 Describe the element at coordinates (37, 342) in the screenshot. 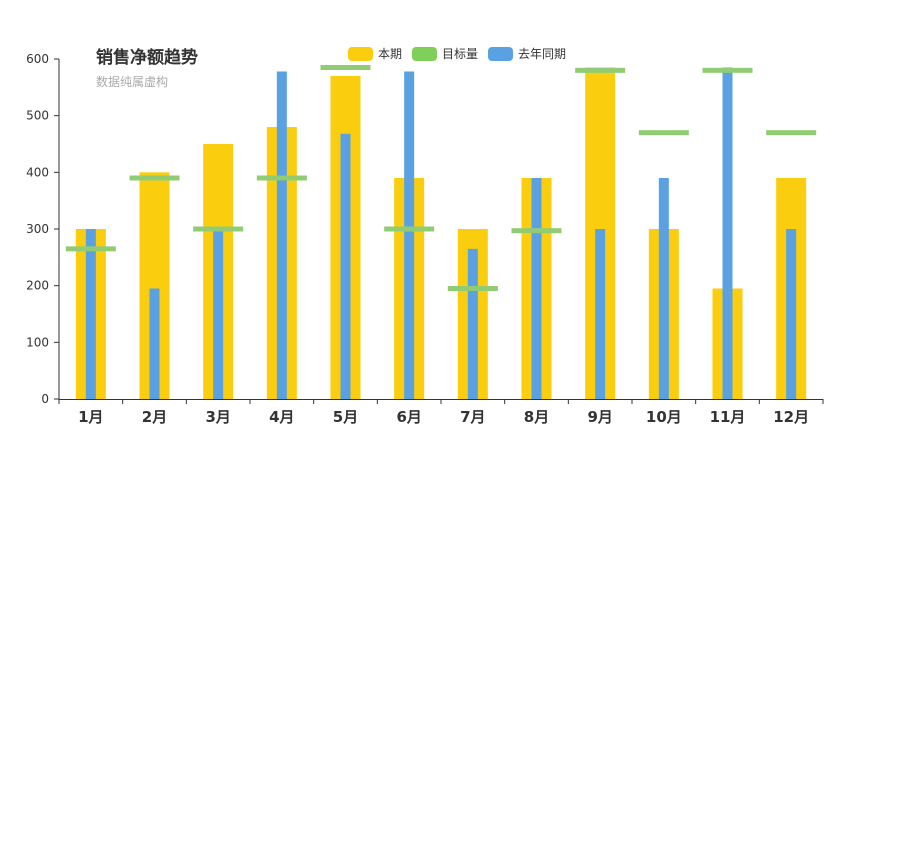

I see `y-tick-label: 100` at that location.